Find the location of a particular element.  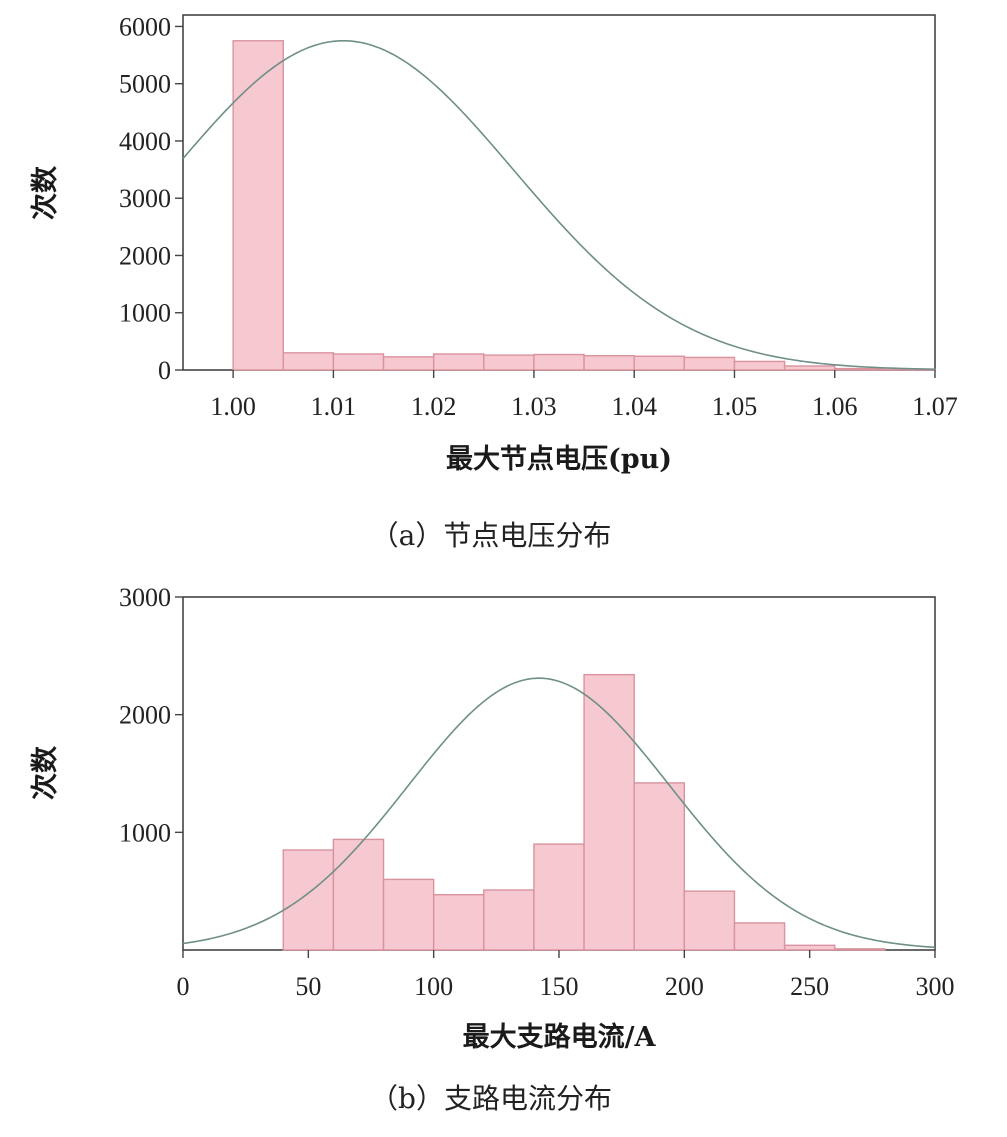

a-y-tick-label-1: 1000 is located at coordinates (145, 313).